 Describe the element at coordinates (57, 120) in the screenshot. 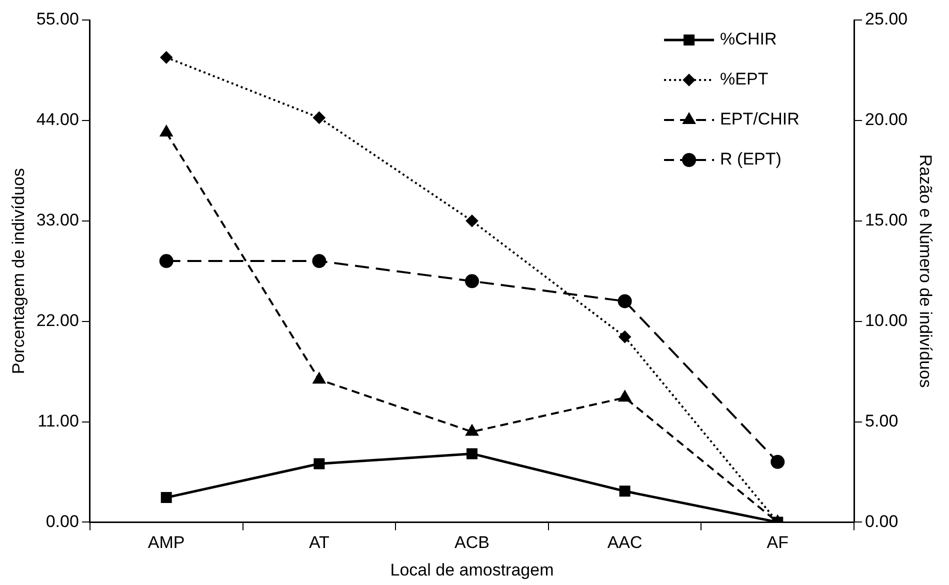

I see `y-tick-label: 44.00` at that location.